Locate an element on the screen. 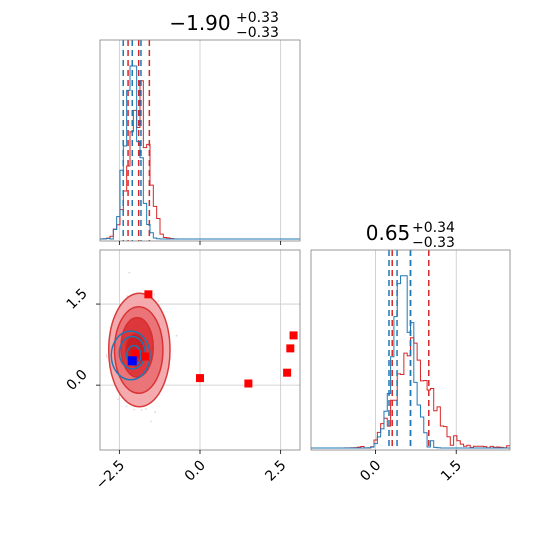  contour-series is located at coordinates (201, 347).